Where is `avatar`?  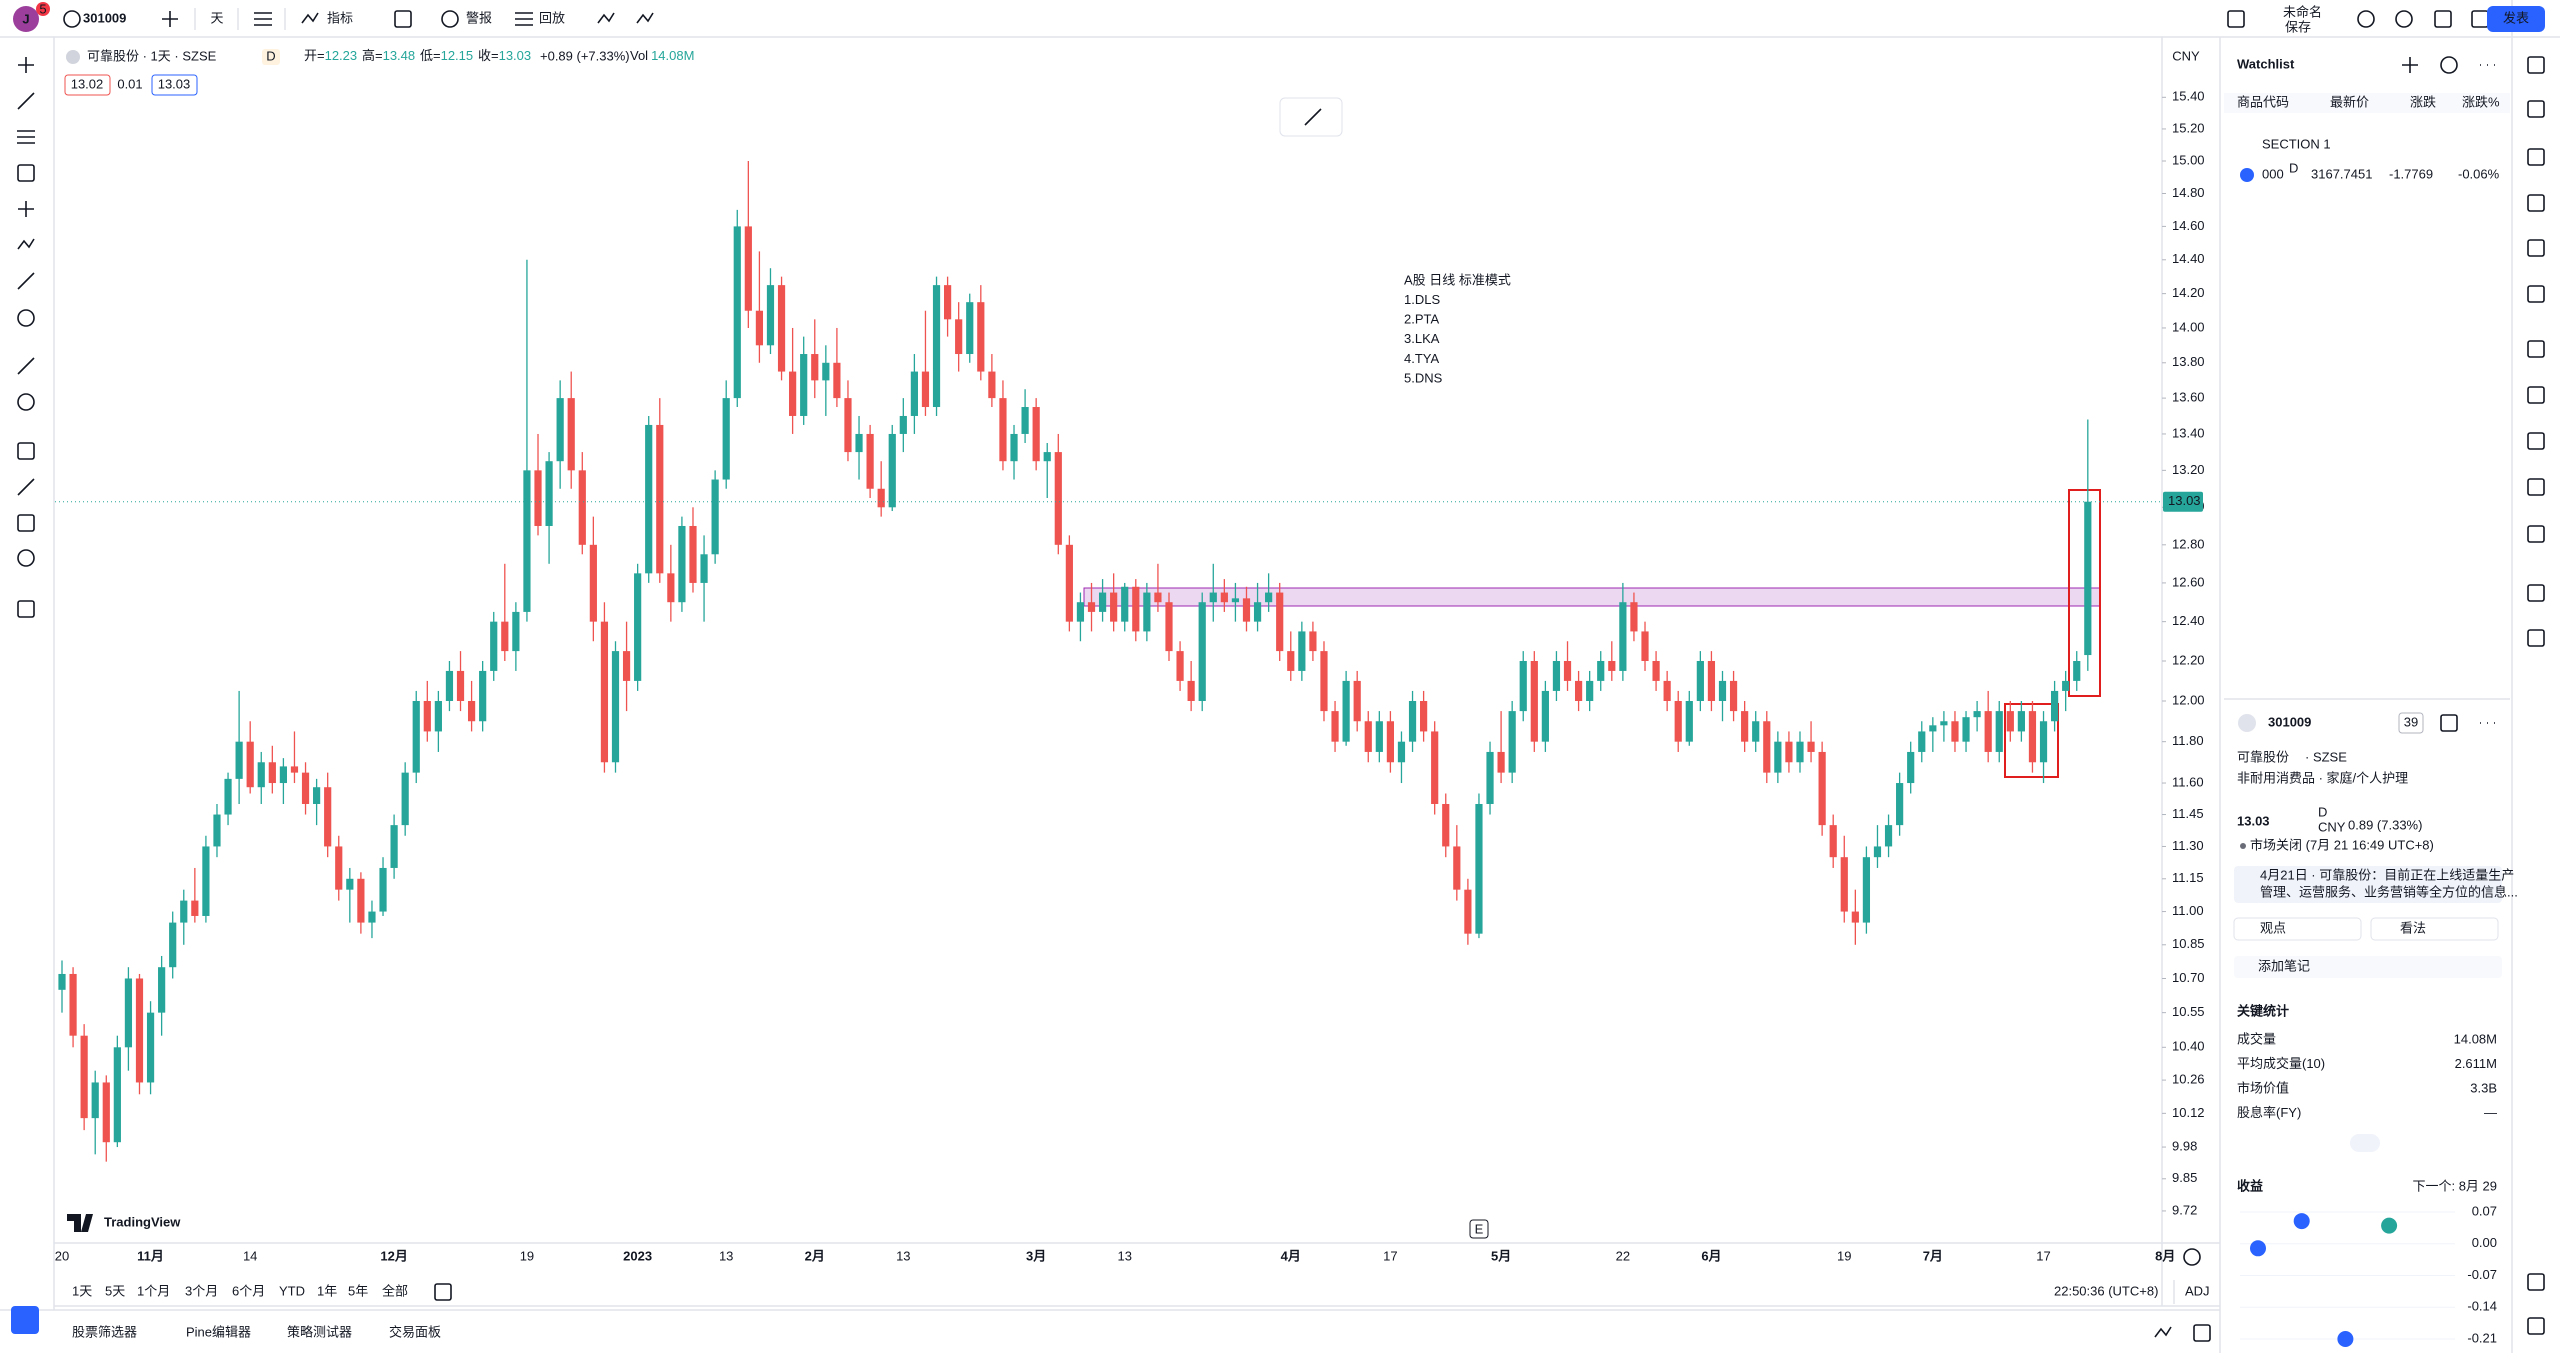
avatar is located at coordinates (26, 19).